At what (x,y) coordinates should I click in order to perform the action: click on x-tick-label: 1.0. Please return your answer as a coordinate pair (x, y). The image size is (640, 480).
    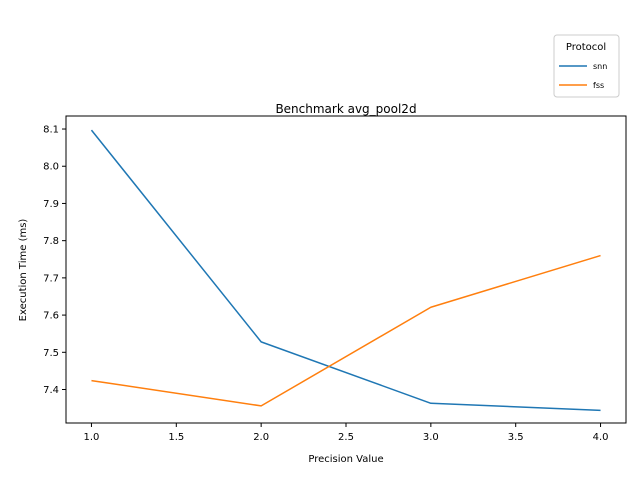
    Looking at the image, I should click on (92, 437).